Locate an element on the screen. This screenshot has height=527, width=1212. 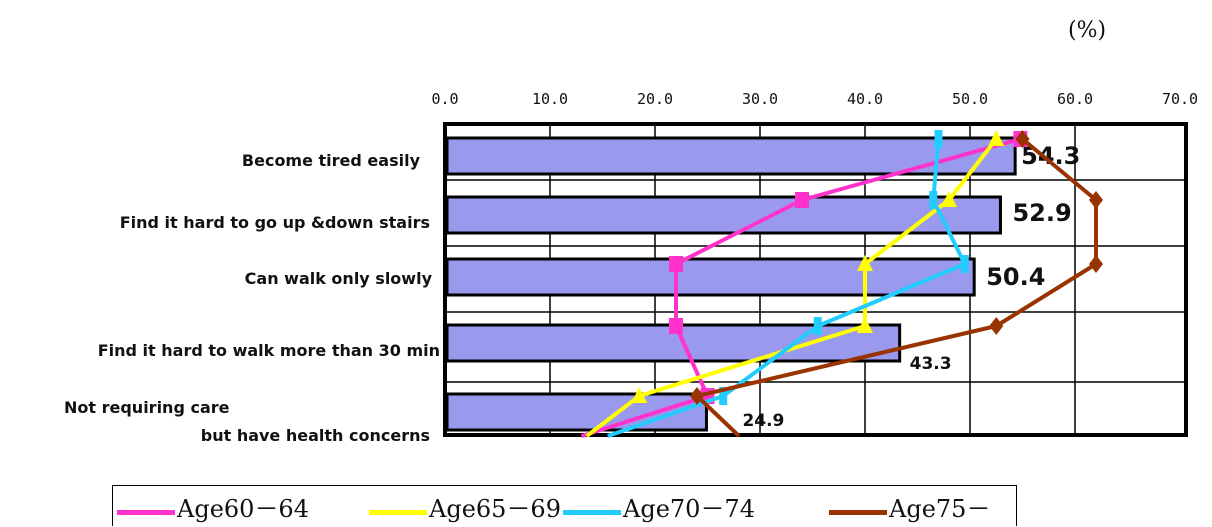
x-tick-label: 70.0 is located at coordinates (1180, 99).